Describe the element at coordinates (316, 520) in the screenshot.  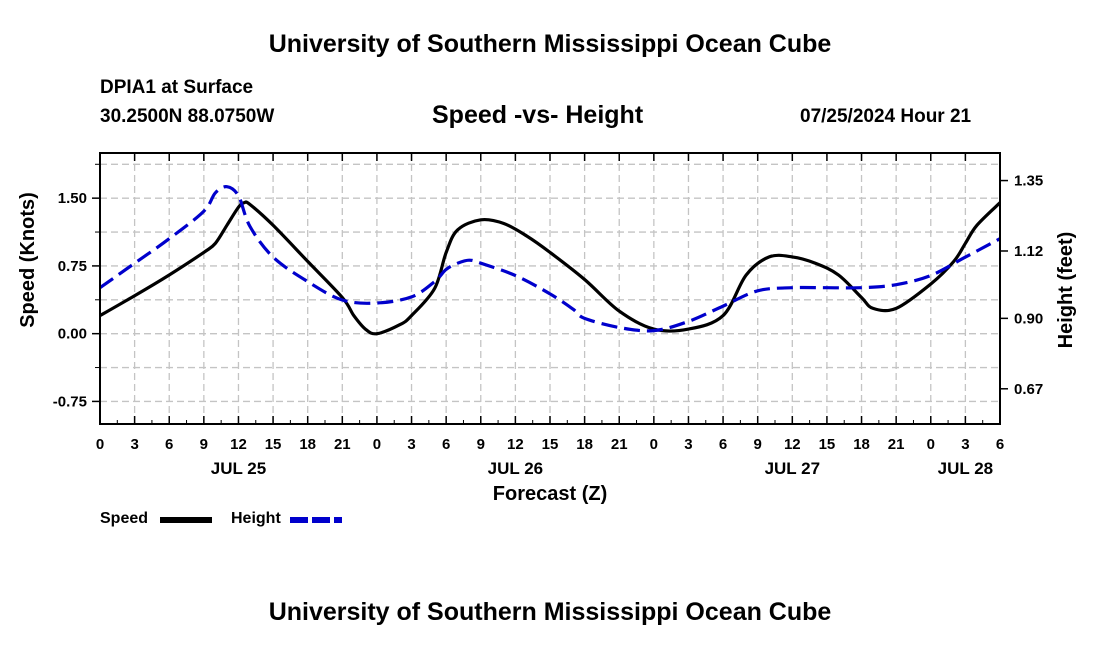
I see `legend-height-swatch` at that location.